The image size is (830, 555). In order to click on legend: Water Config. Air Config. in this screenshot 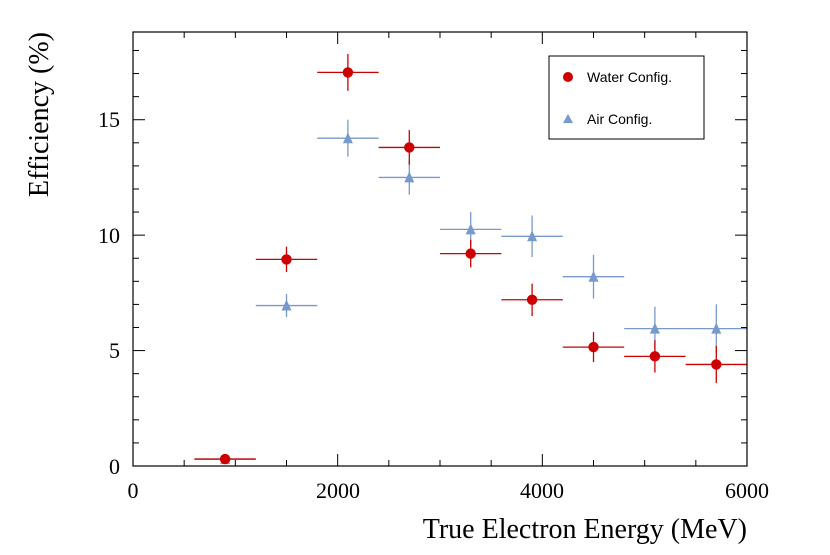, I will do `click(626, 97)`.